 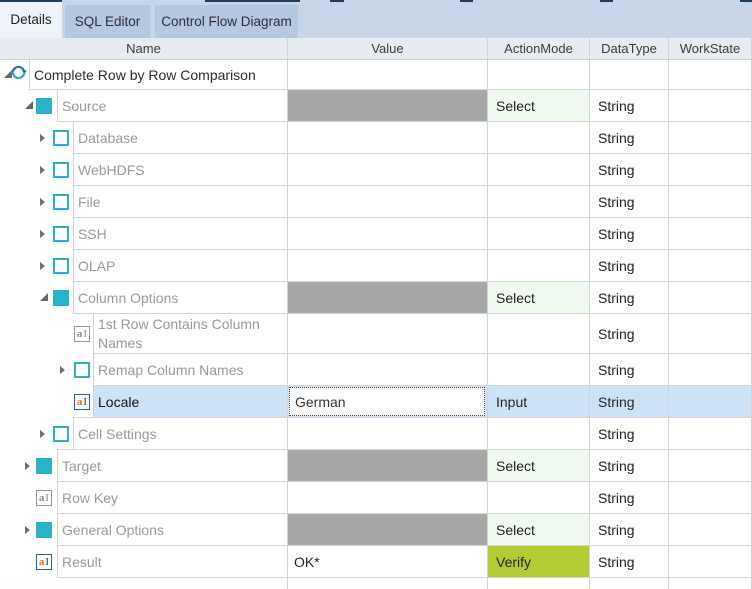 What do you see at coordinates (180, 266) in the screenshot?
I see `name-cell: OLAP` at bounding box center [180, 266].